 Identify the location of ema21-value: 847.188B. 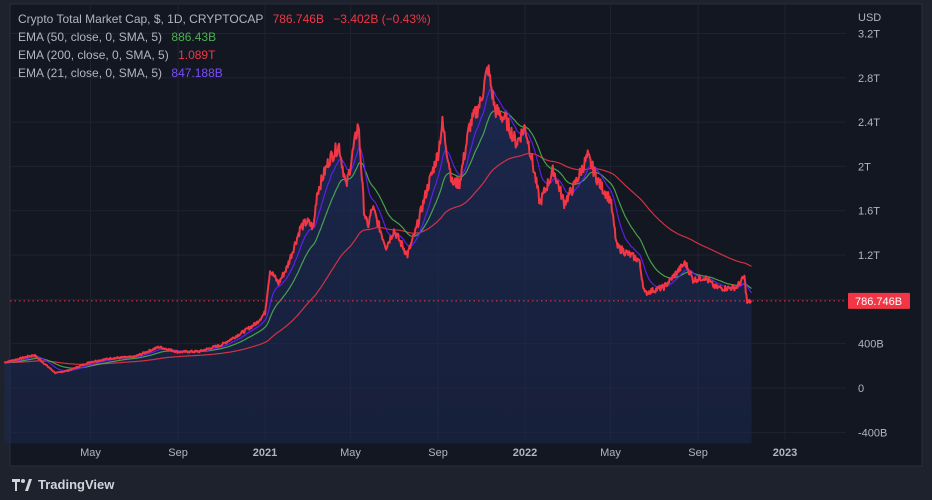
(197, 73).